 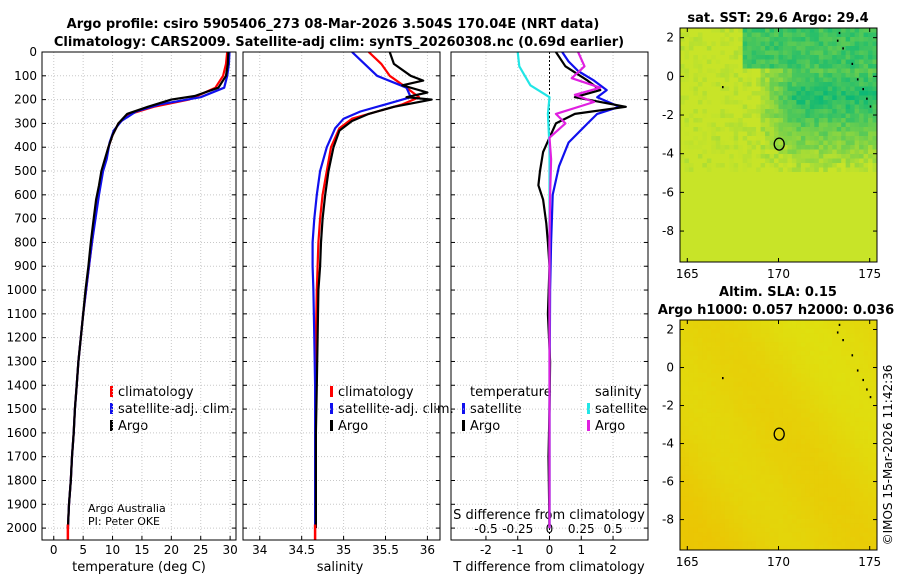 What do you see at coordinates (21, 457) in the screenshot?
I see `y-tick-label: 1700` at bounding box center [21, 457].